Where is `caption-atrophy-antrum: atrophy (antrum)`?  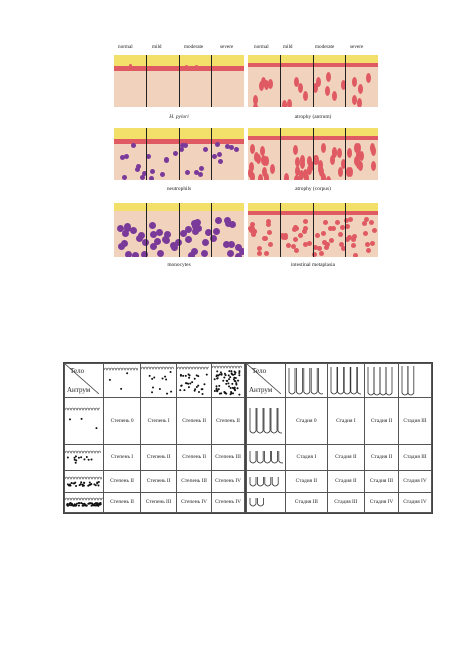
caption-atrophy-antrum: atrophy (antrum) is located at coordinates (313, 117).